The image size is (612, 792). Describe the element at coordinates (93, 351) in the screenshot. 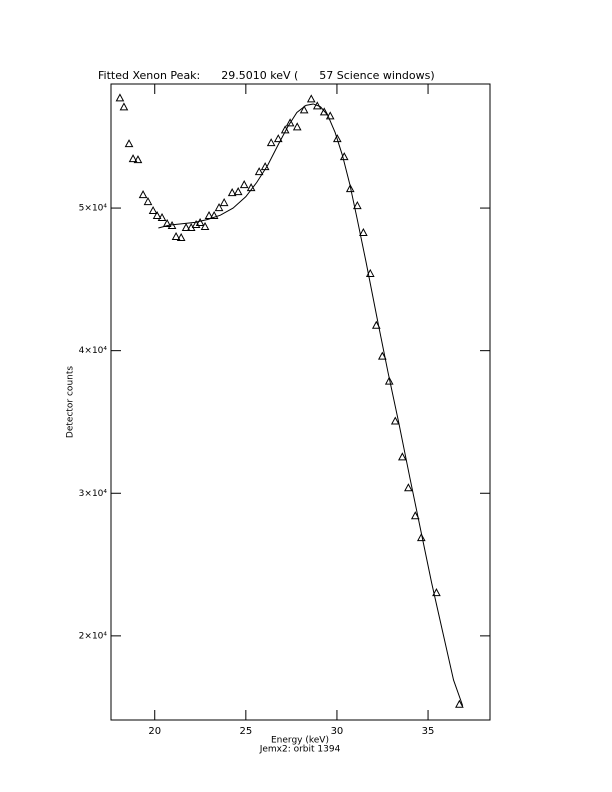

I see `y-tick-label: 4×10⁴` at that location.